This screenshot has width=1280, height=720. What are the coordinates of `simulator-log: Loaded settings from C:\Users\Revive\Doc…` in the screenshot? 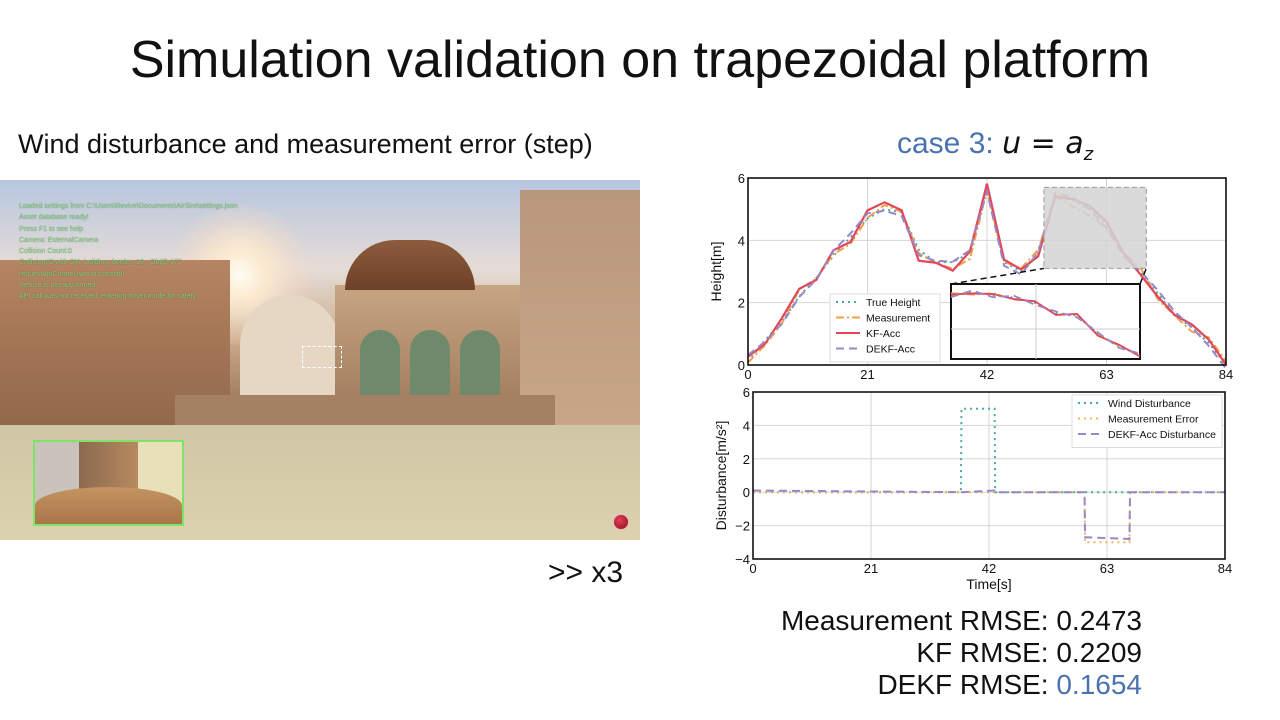 It's located at (128, 252).